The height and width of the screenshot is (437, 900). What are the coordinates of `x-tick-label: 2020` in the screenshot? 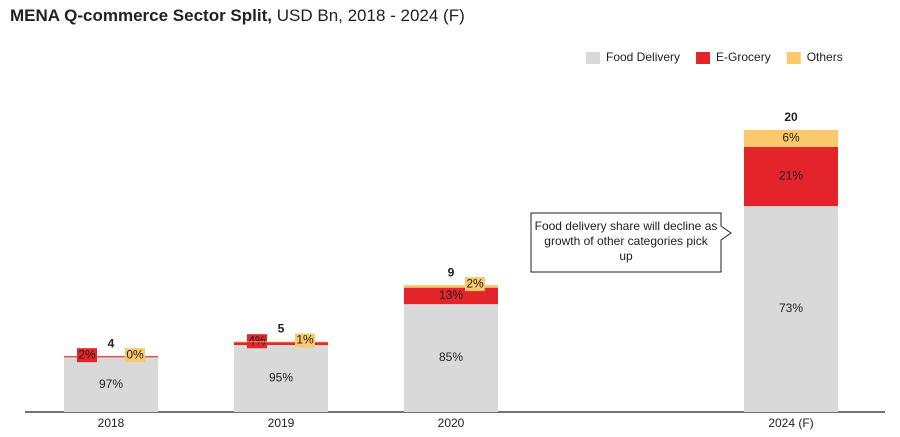 It's located at (451, 423).